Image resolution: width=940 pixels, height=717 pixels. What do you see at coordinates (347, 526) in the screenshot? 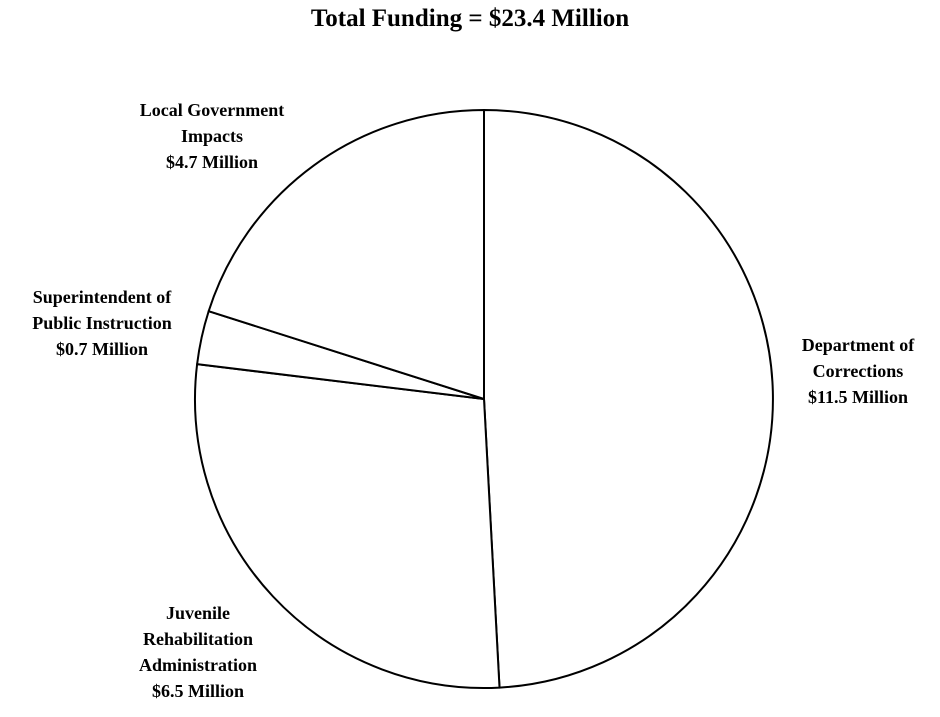
I see `pie-slice-juvenile-rehabilitation-administration` at bounding box center [347, 526].